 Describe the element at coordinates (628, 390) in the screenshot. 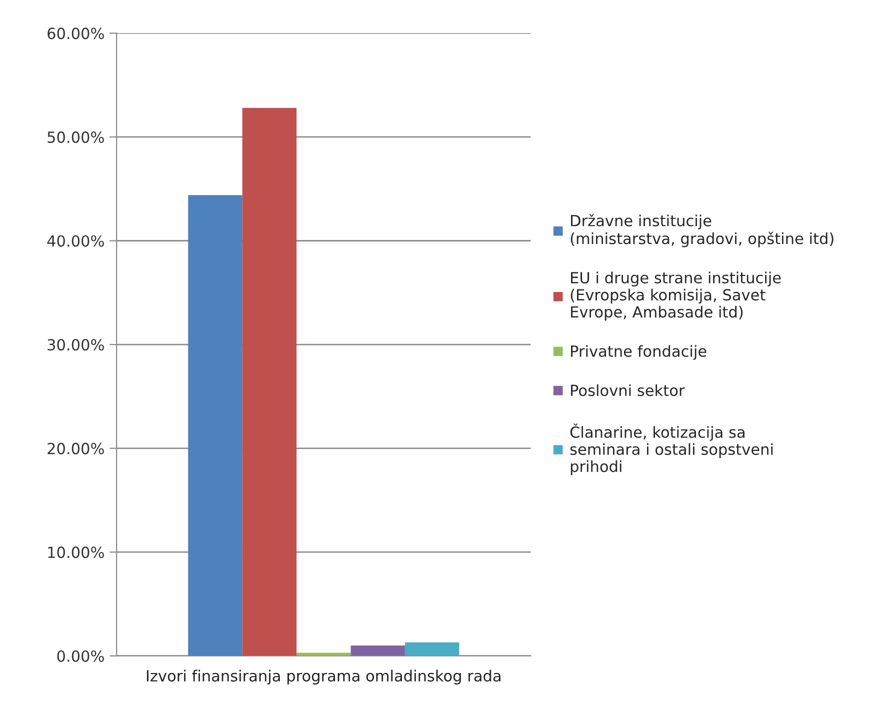

I see `legend-label: Poslovni sektor` at that location.